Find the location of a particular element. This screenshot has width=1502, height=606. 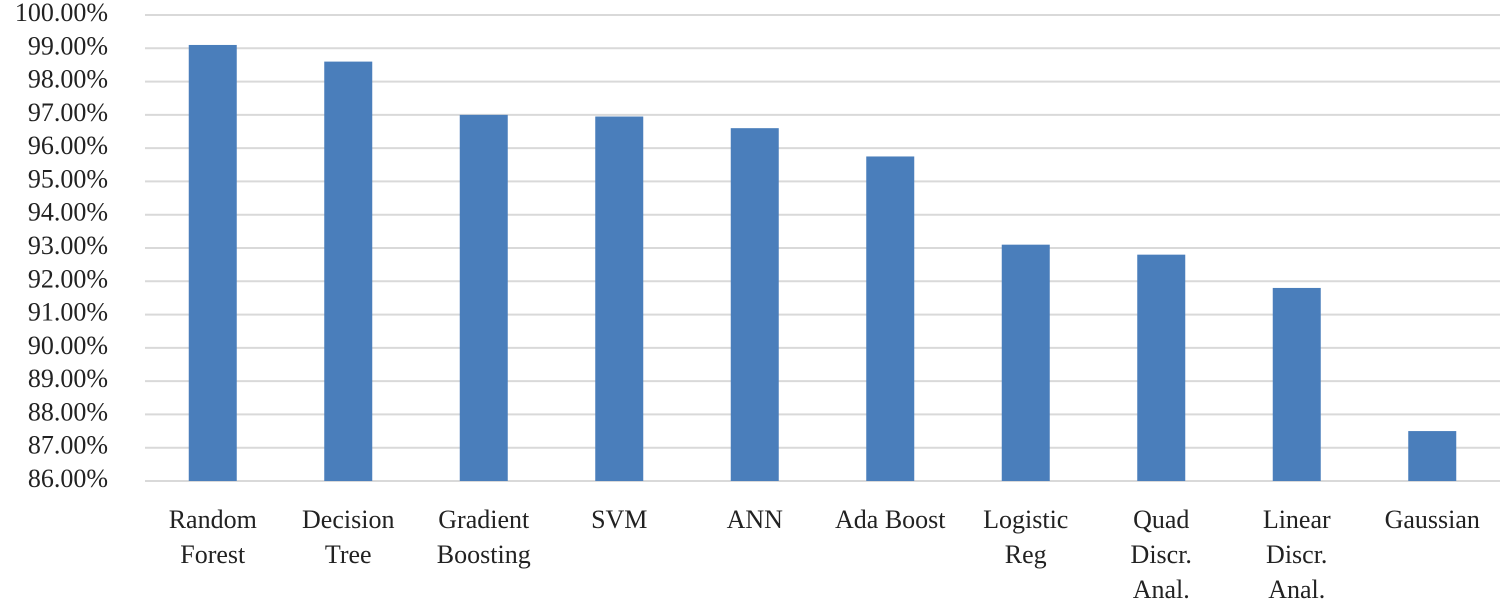

x-tick-label-line: Ada Boost is located at coordinates (890, 519).